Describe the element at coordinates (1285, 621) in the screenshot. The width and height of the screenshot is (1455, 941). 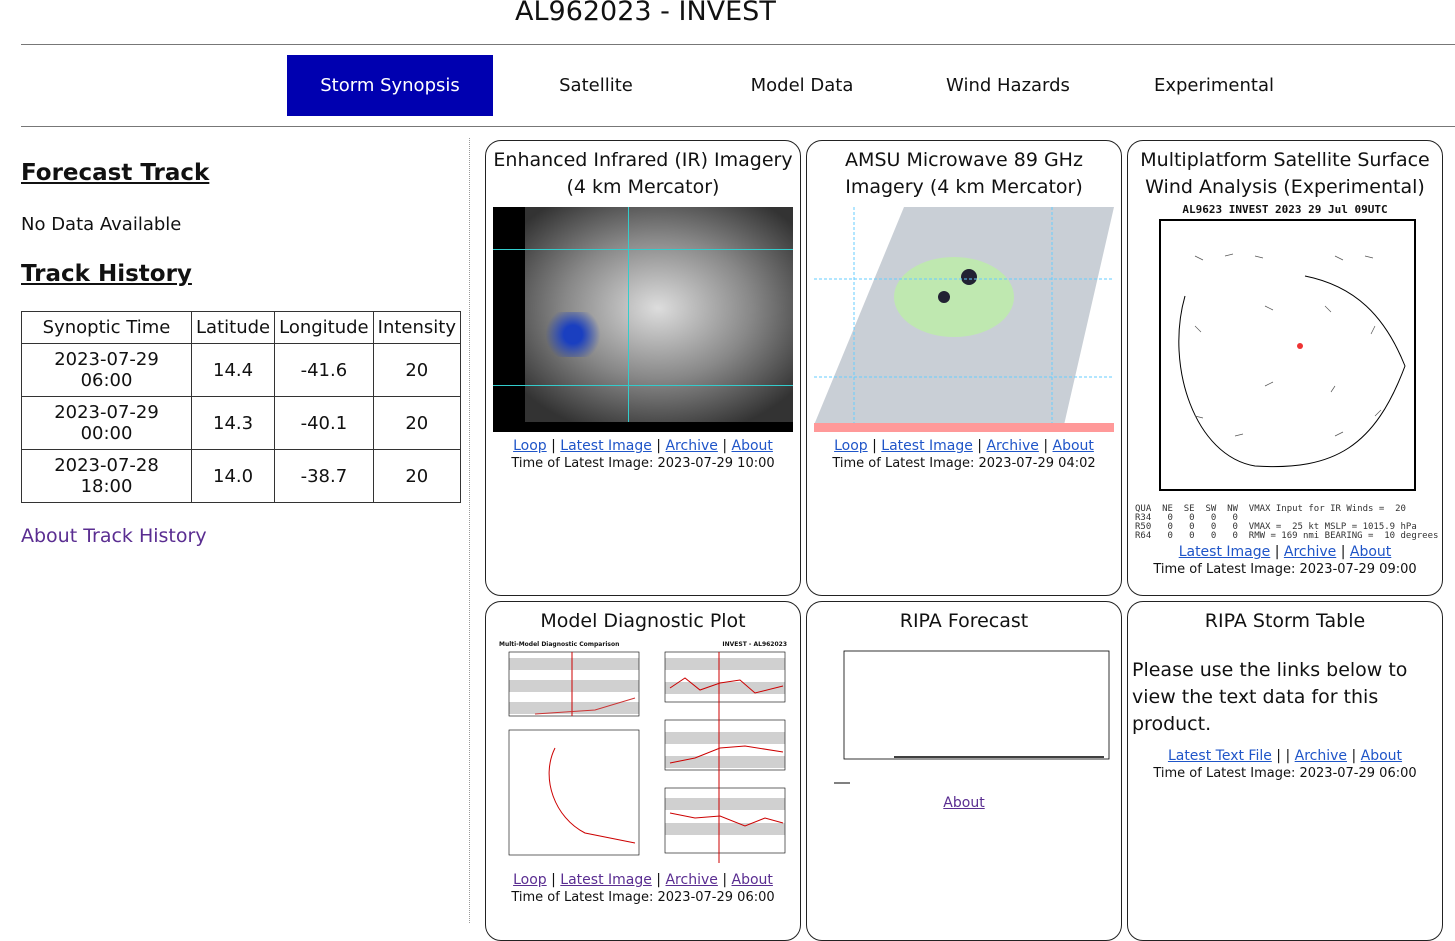
I see `panel-title: RIPA Storm Table` at that location.